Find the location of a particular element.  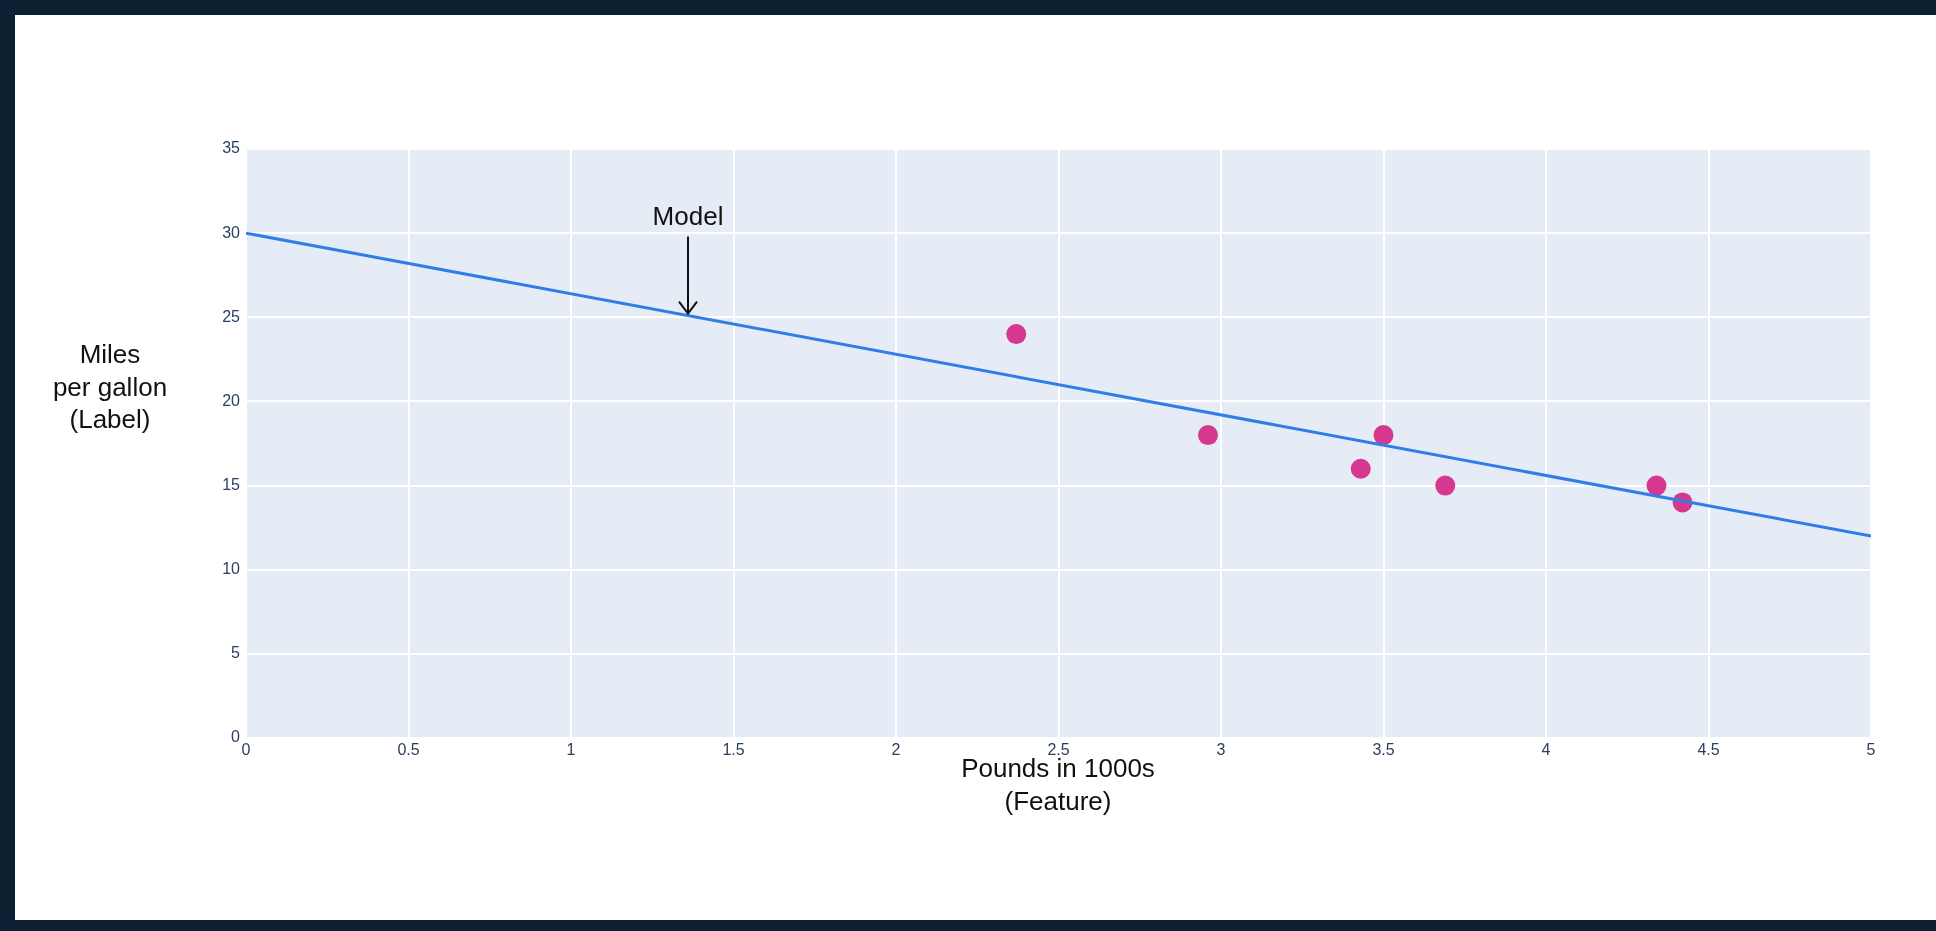

y-tick-label: 25 is located at coordinates (231, 316).